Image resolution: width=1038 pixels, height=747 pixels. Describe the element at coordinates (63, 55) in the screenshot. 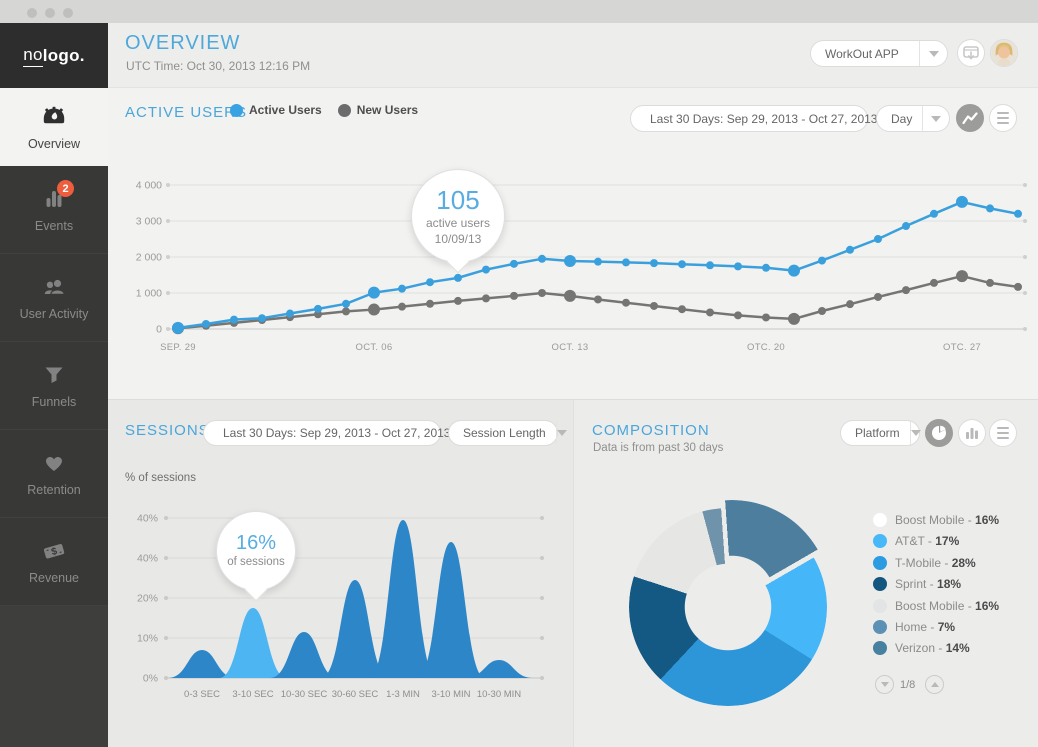

I see `logo-text-suffix: logo.` at that location.